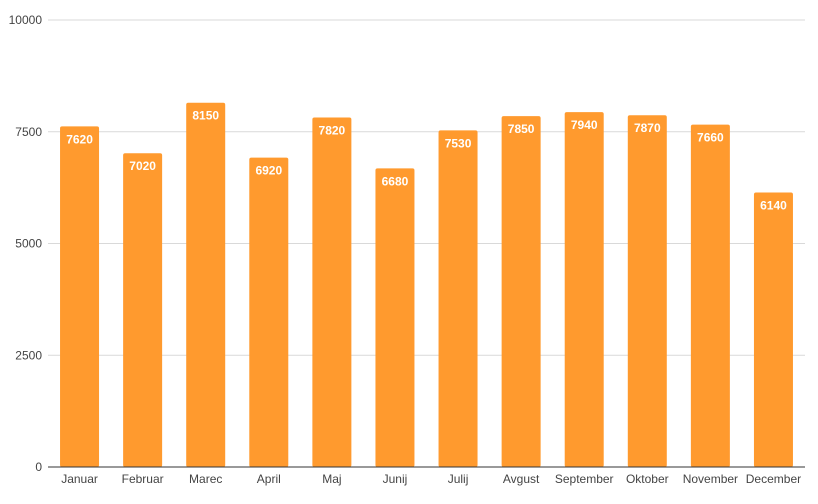  I want to click on bar-maj, so click(332, 292).